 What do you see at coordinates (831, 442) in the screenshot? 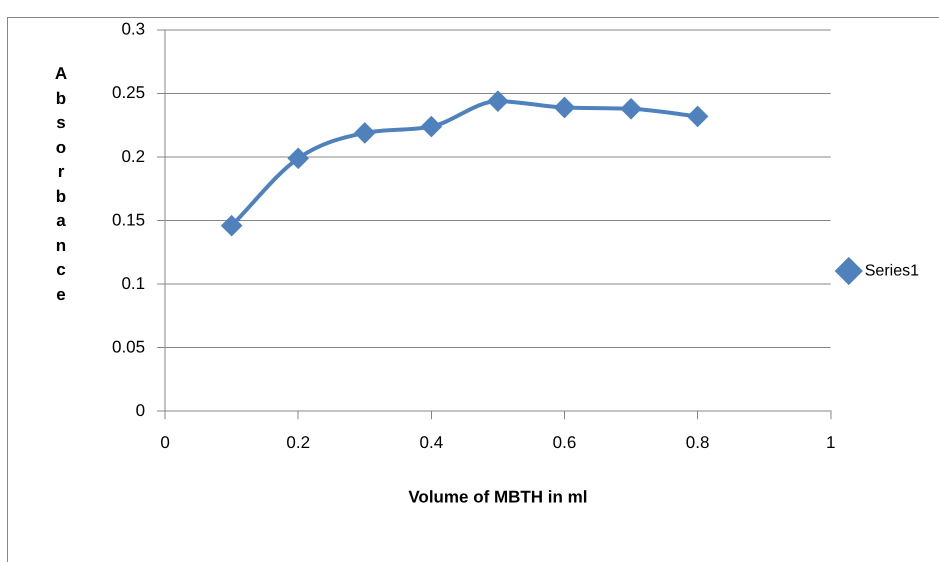
I see `x-tick-label: 1` at bounding box center [831, 442].